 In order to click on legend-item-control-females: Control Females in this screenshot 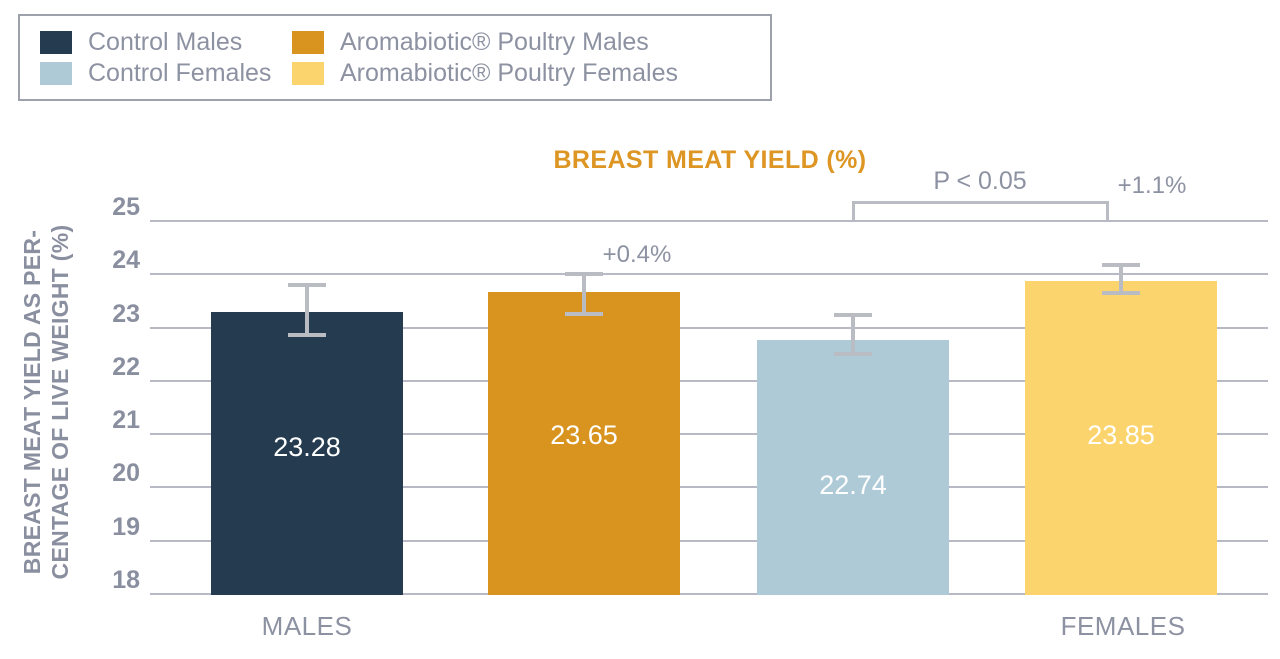, I will do `click(166, 73)`.